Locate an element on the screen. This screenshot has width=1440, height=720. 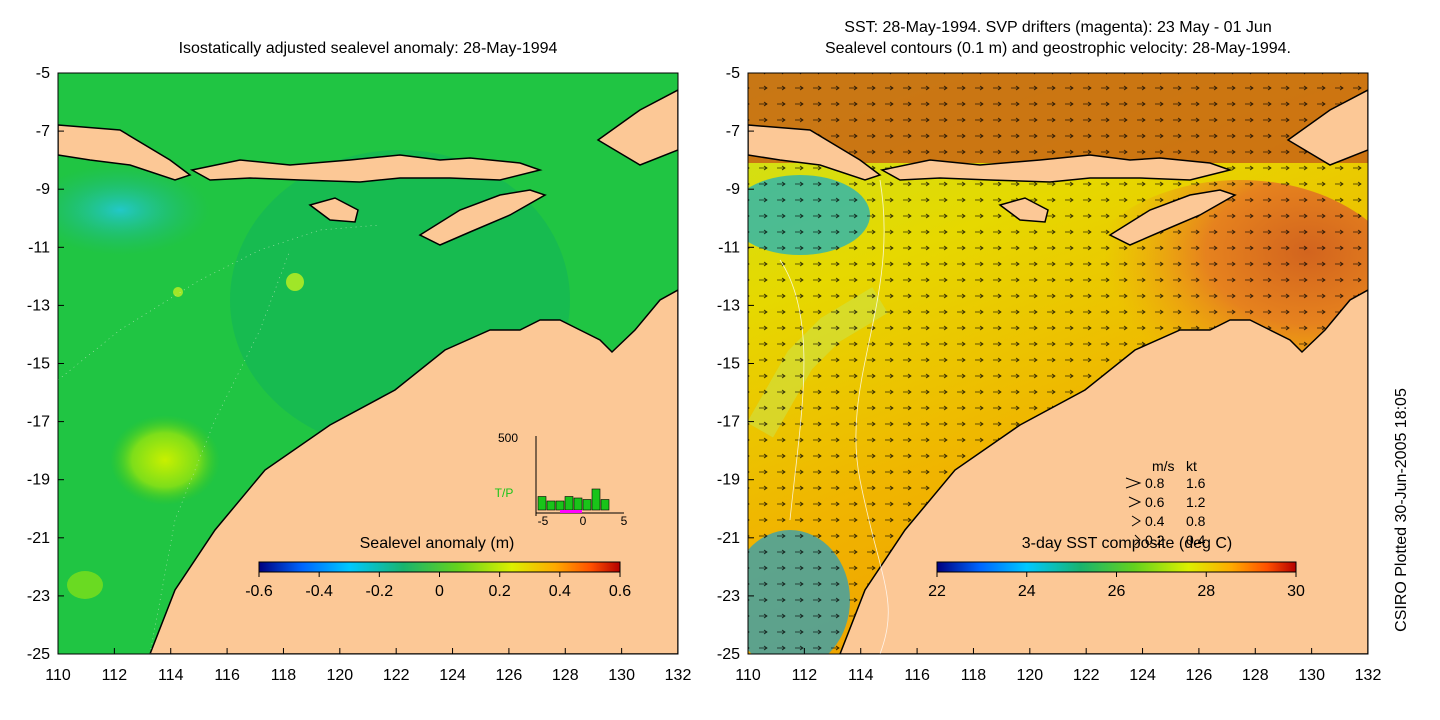
drifter-coverage-bar is located at coordinates (571, 511).